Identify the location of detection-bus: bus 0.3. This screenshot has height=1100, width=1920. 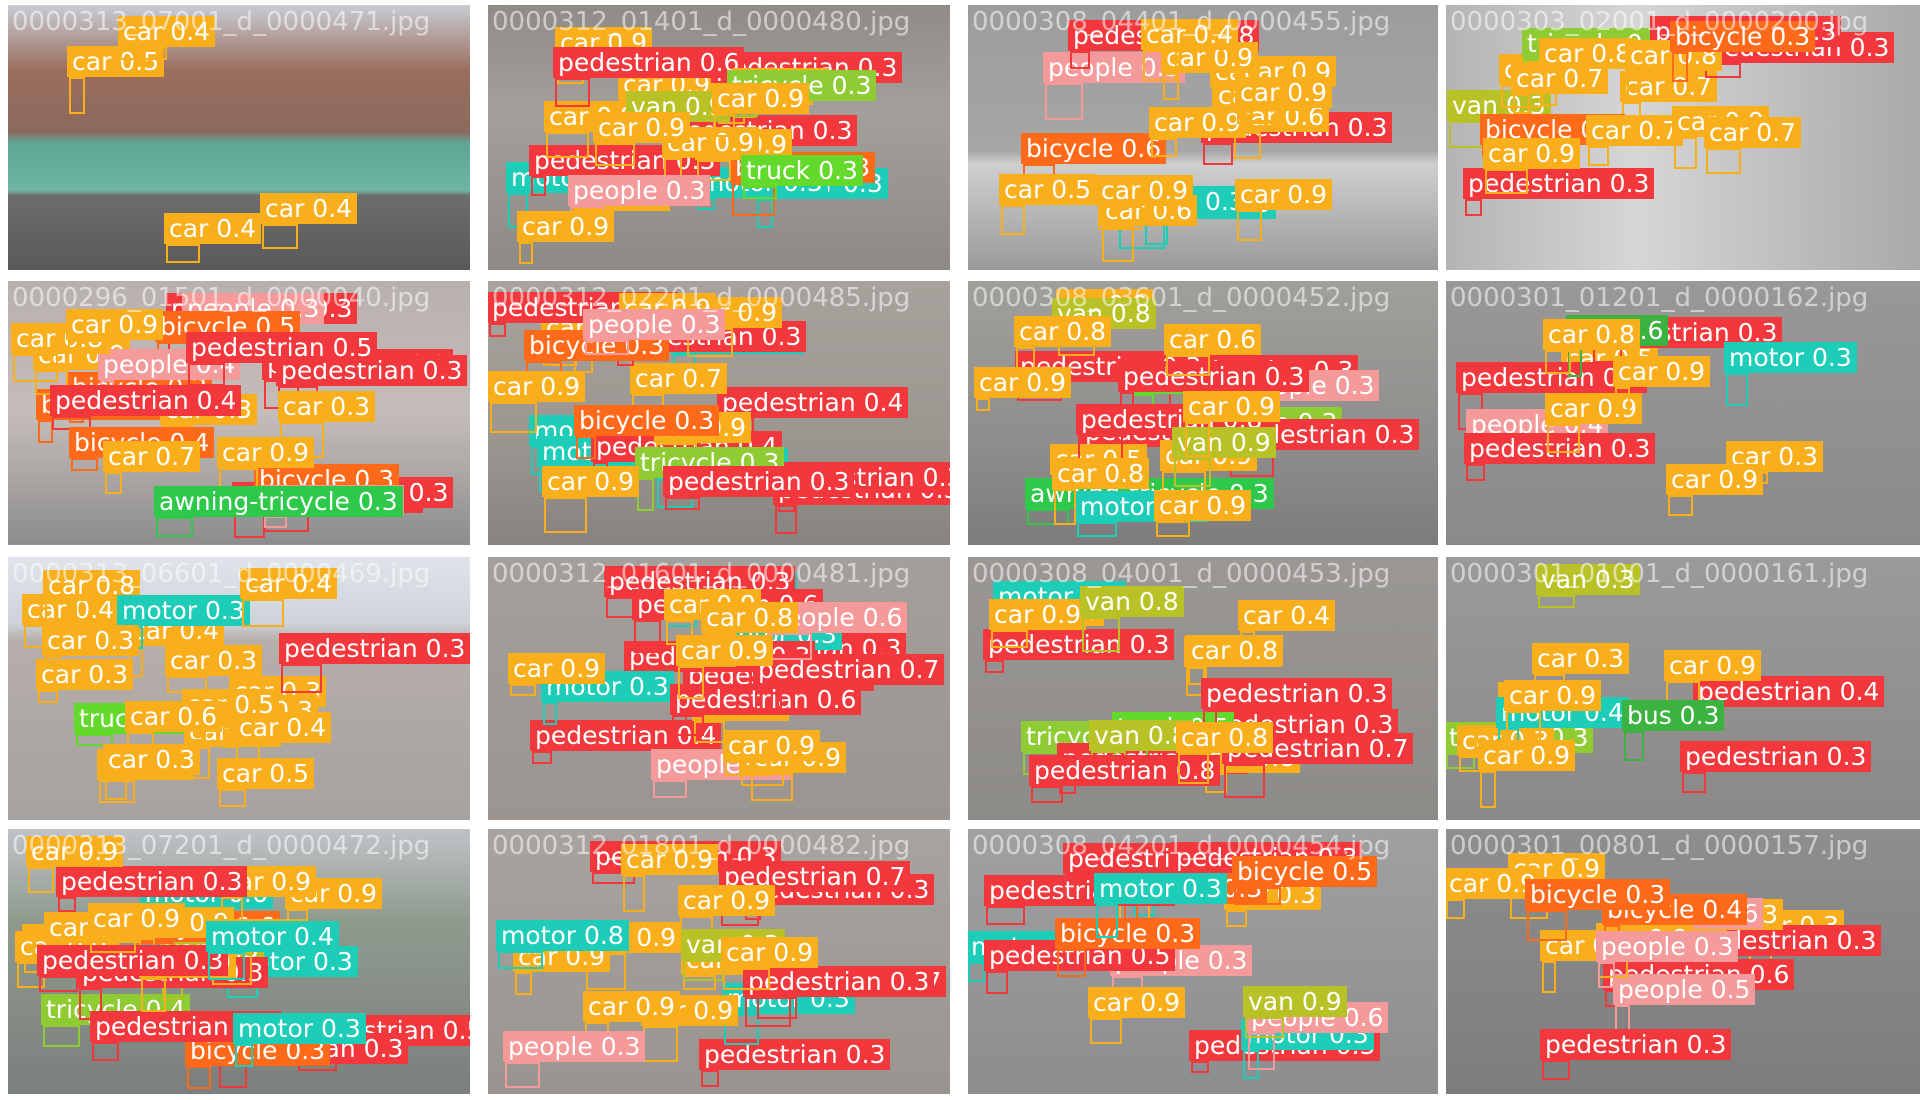
(1673, 730).